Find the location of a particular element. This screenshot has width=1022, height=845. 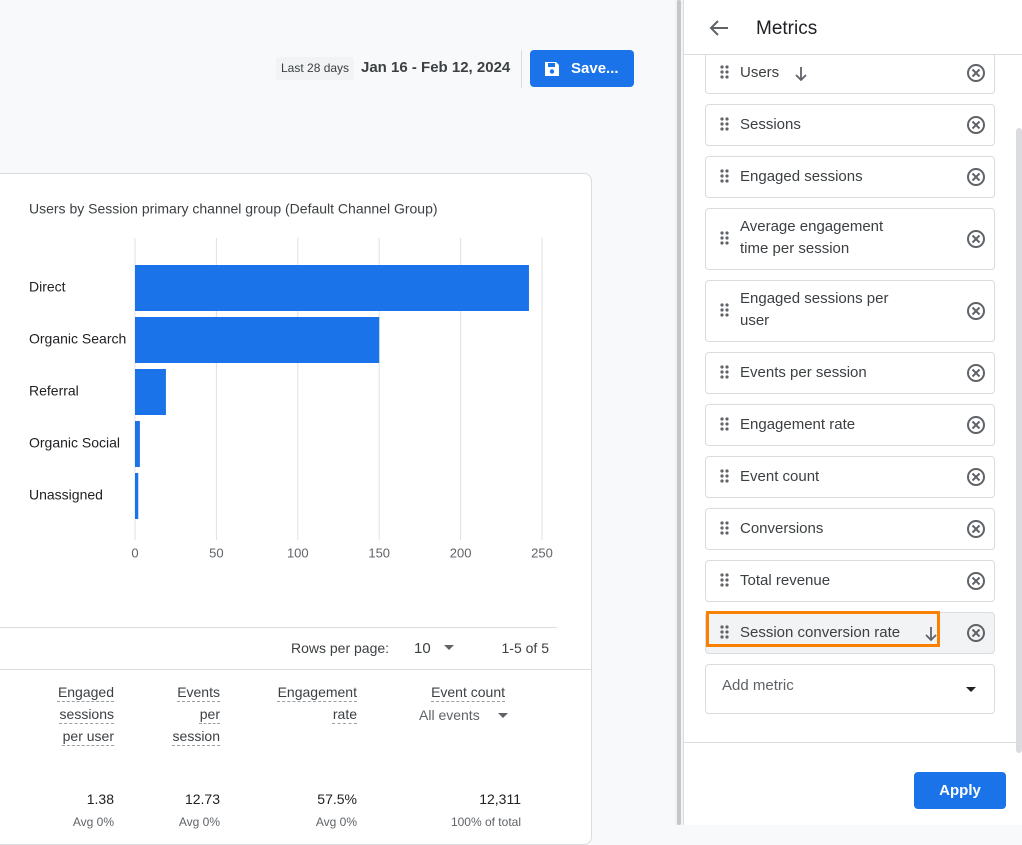

date-chip-label: Last 28 days is located at coordinates (315, 68).